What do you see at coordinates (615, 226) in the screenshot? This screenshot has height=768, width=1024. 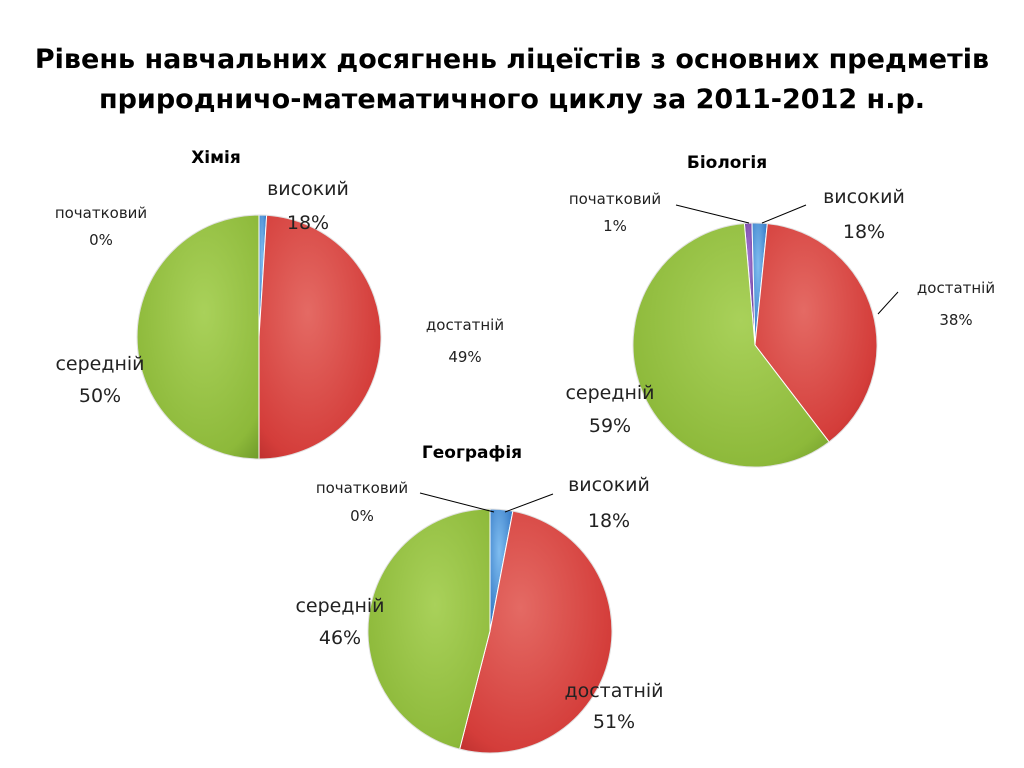 I see `slice-label-value: 1%` at bounding box center [615, 226].